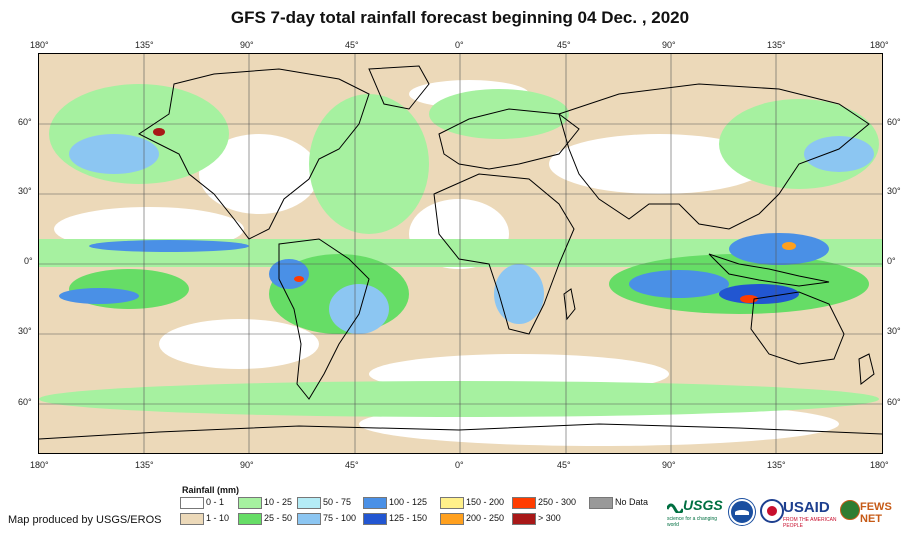 The image size is (920, 539). Describe the element at coordinates (408, 518) in the screenshot. I see `legend-label: 125 - 150` at that location.